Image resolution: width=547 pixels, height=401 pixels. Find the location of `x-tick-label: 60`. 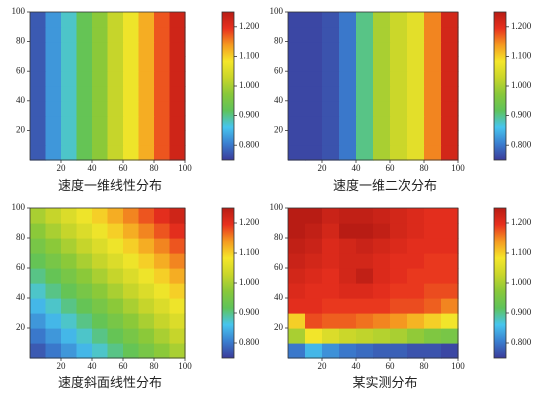

x-tick-label: 60 is located at coordinates (391, 366).